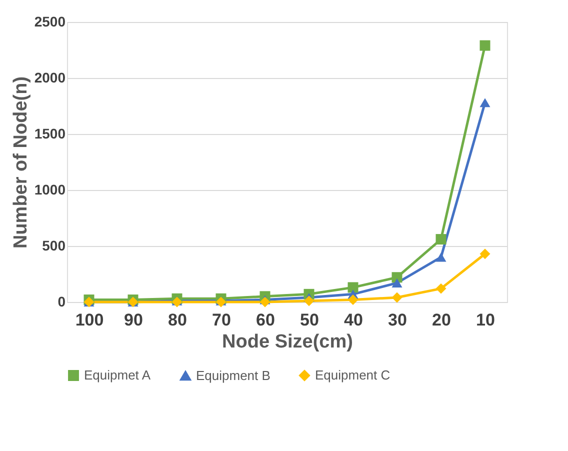  I want to click on x-tick-label: 70, so click(221, 320).